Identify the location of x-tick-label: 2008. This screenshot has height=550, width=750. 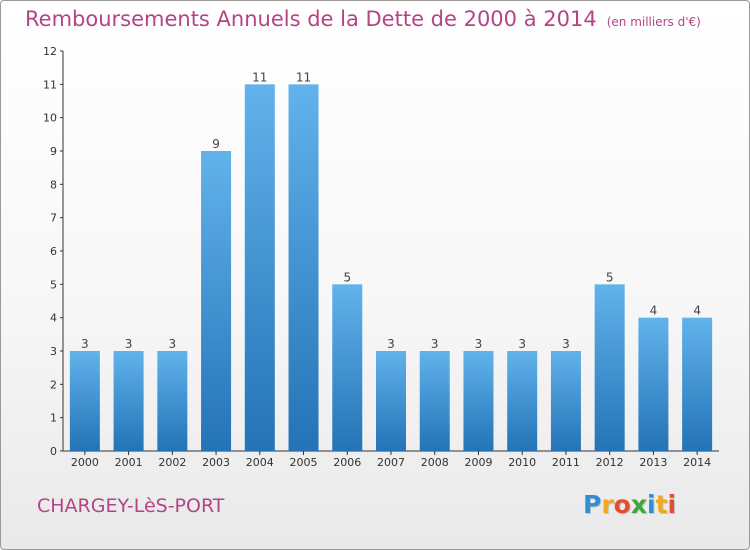
(435, 462).